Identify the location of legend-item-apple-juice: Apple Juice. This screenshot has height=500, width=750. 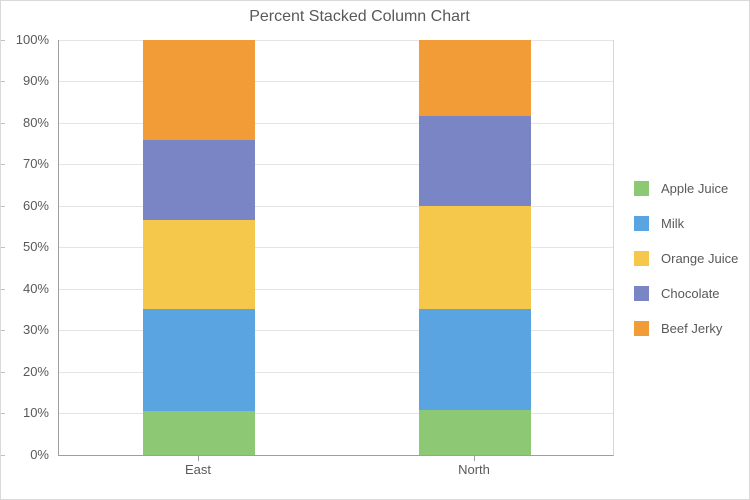
(686, 188).